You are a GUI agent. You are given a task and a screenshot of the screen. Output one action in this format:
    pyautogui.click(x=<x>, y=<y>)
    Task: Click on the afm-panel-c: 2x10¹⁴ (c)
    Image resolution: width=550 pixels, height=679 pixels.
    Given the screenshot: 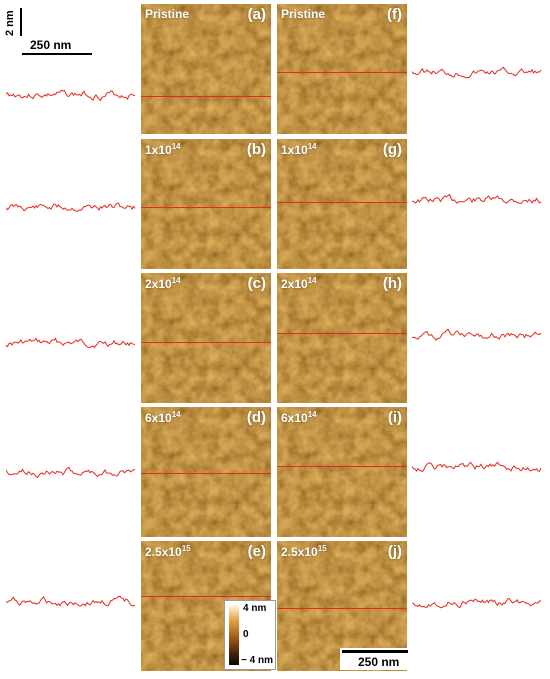 What is the action you would take?
    pyautogui.click(x=206, y=338)
    